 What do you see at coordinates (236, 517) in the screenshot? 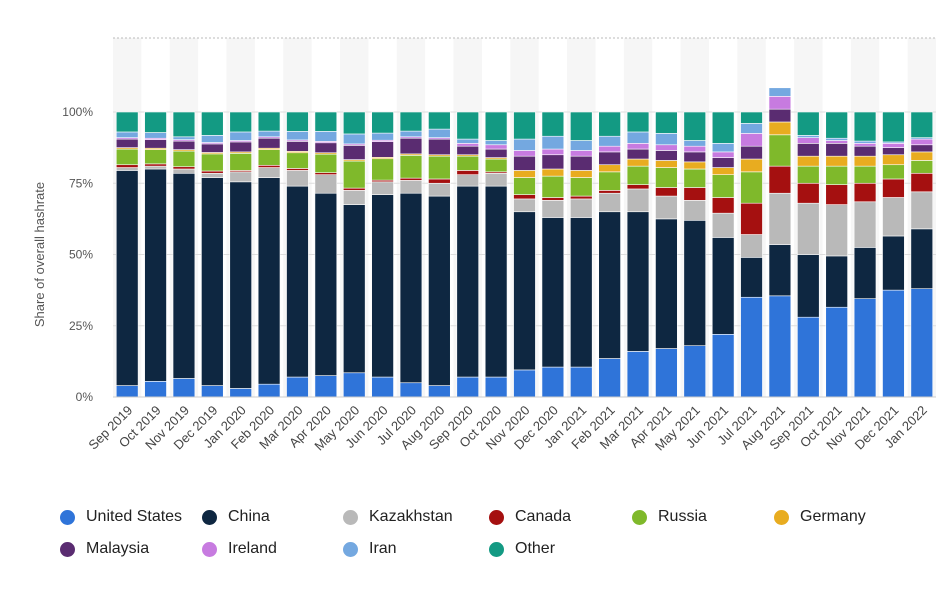
I see `legend-item-china: China` at bounding box center [236, 517].